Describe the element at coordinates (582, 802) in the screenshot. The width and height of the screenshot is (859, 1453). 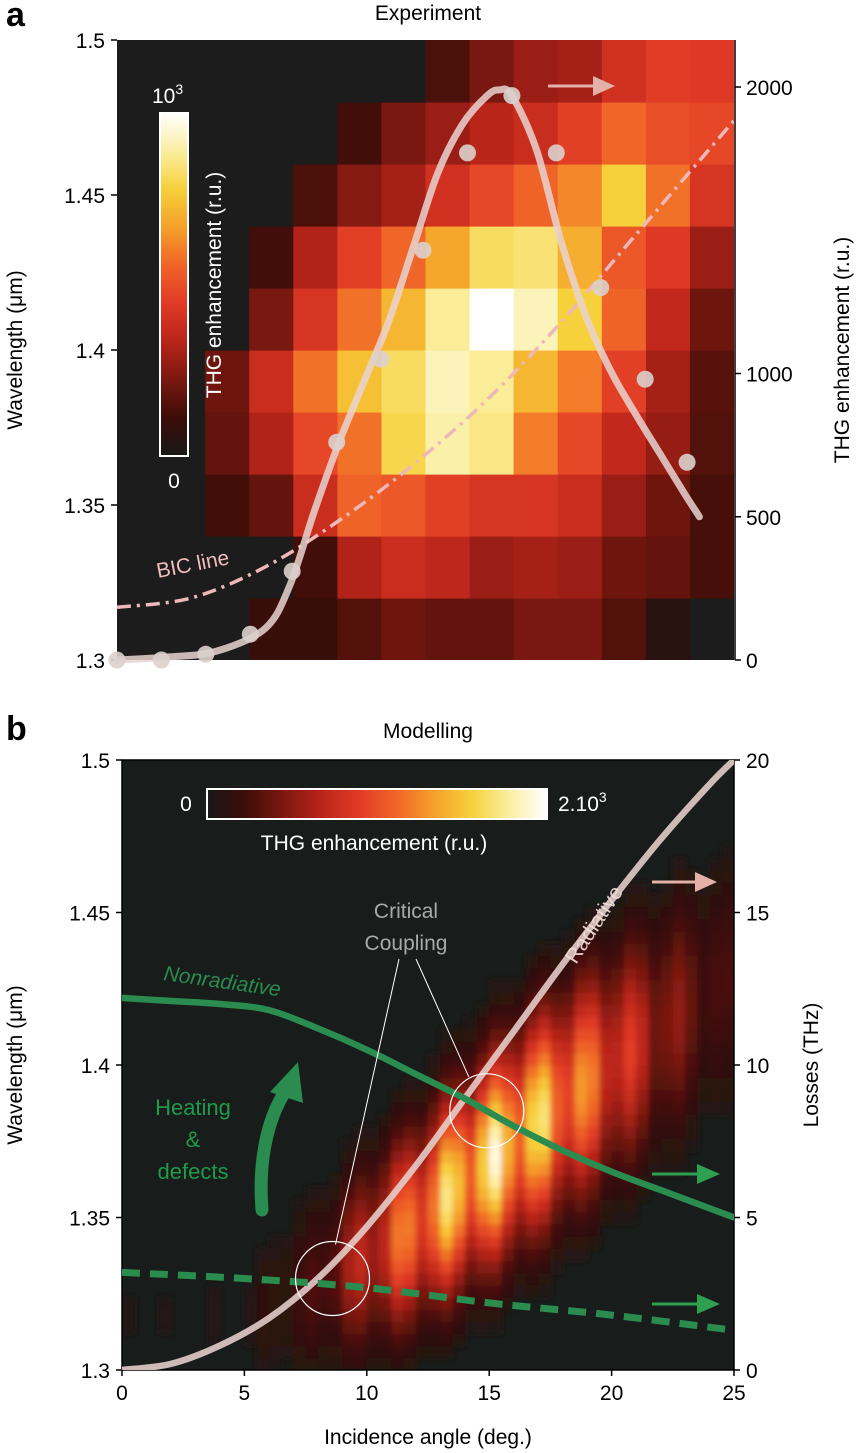
I see `panel-b-colorbar-max: 2.103` at that location.